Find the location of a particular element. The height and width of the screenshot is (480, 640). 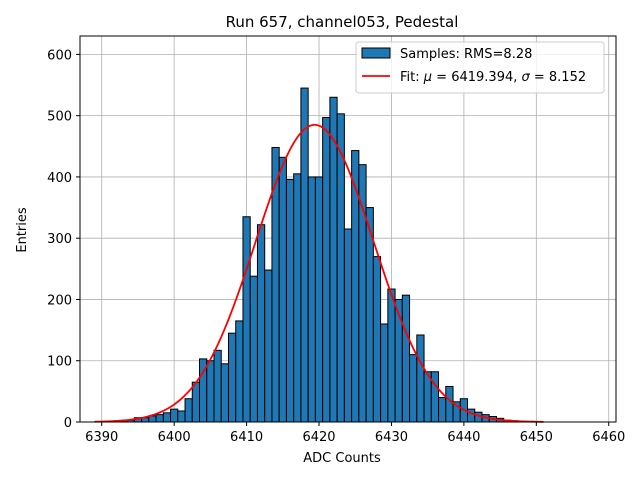

chart-title: Run 657, channel053, Pedestal is located at coordinates (342, 22).